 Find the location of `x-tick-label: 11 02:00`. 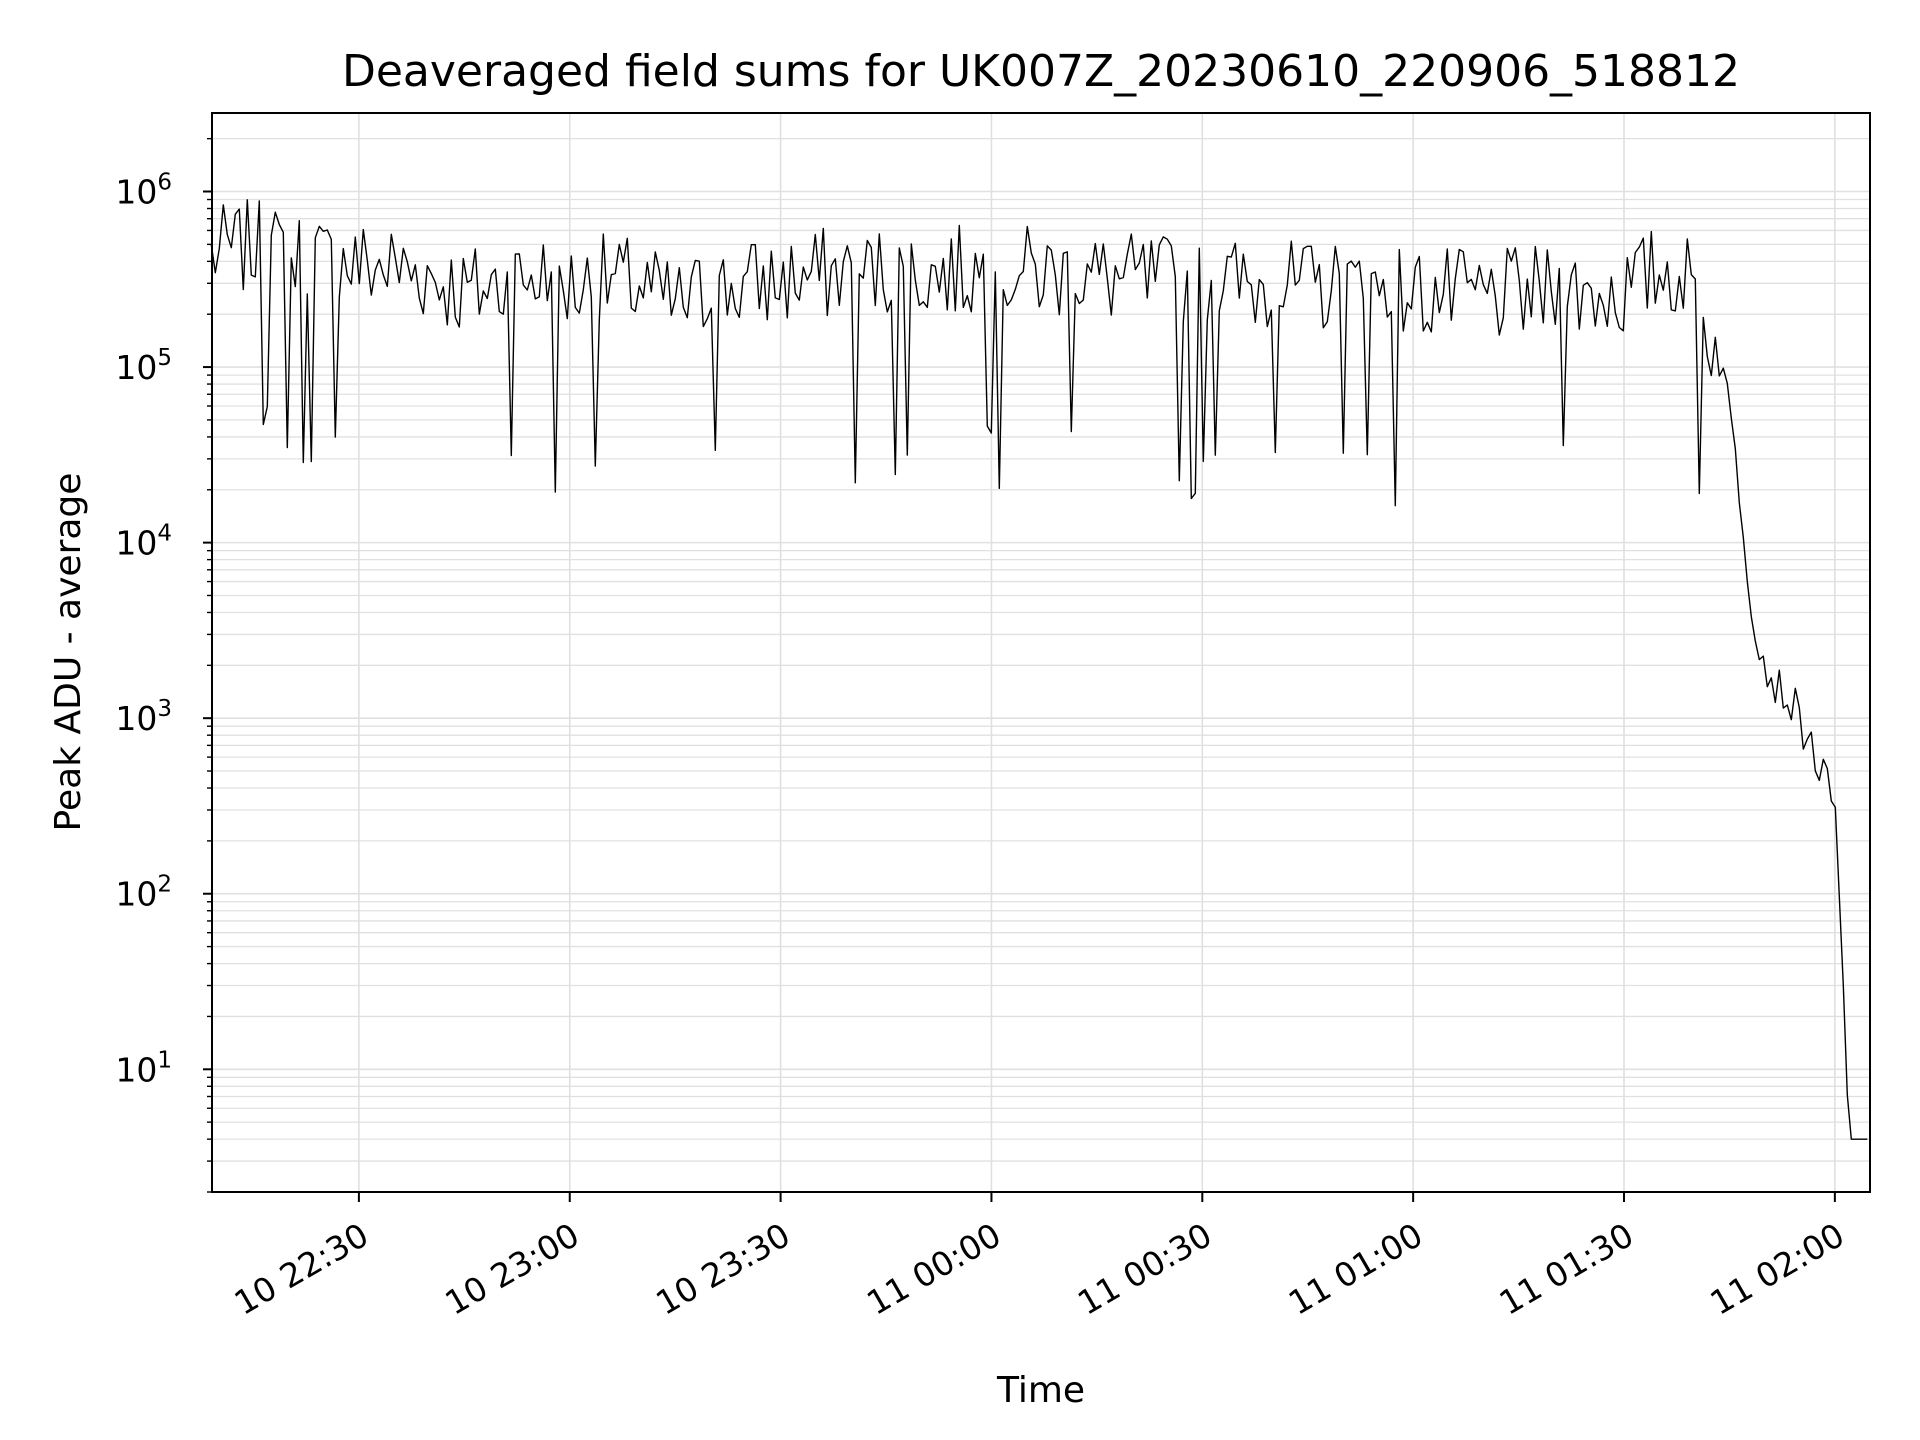

x-tick-label: 11 02:00 is located at coordinates (1777, 1269).